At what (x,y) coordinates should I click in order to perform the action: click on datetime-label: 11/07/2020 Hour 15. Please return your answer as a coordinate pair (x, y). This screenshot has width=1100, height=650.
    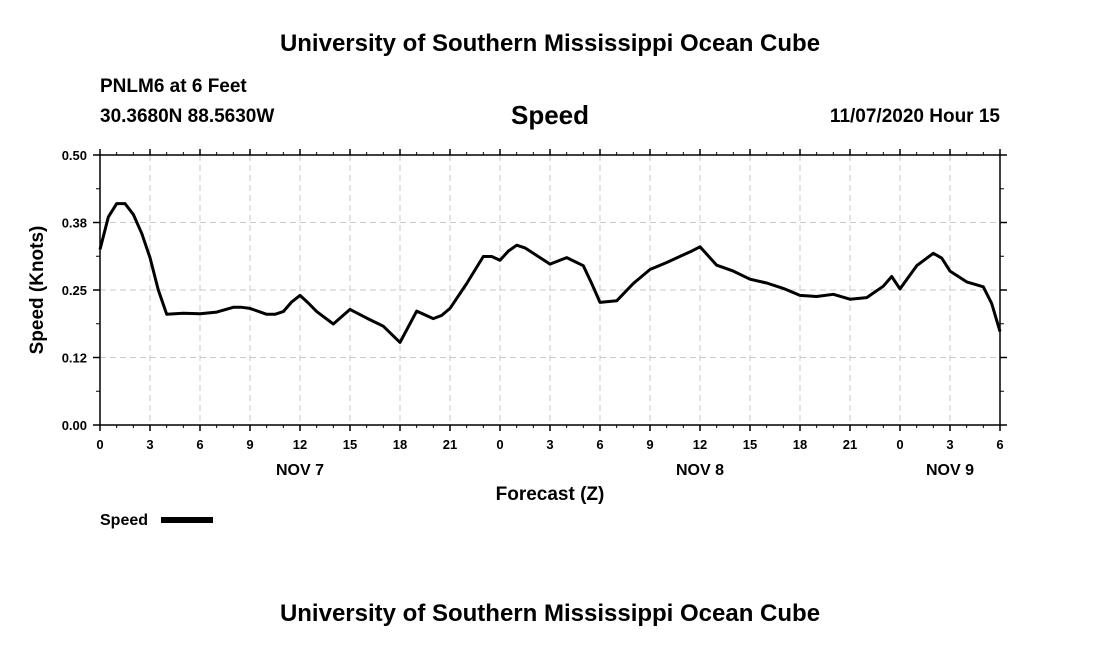
    Looking at the image, I should click on (914, 116).